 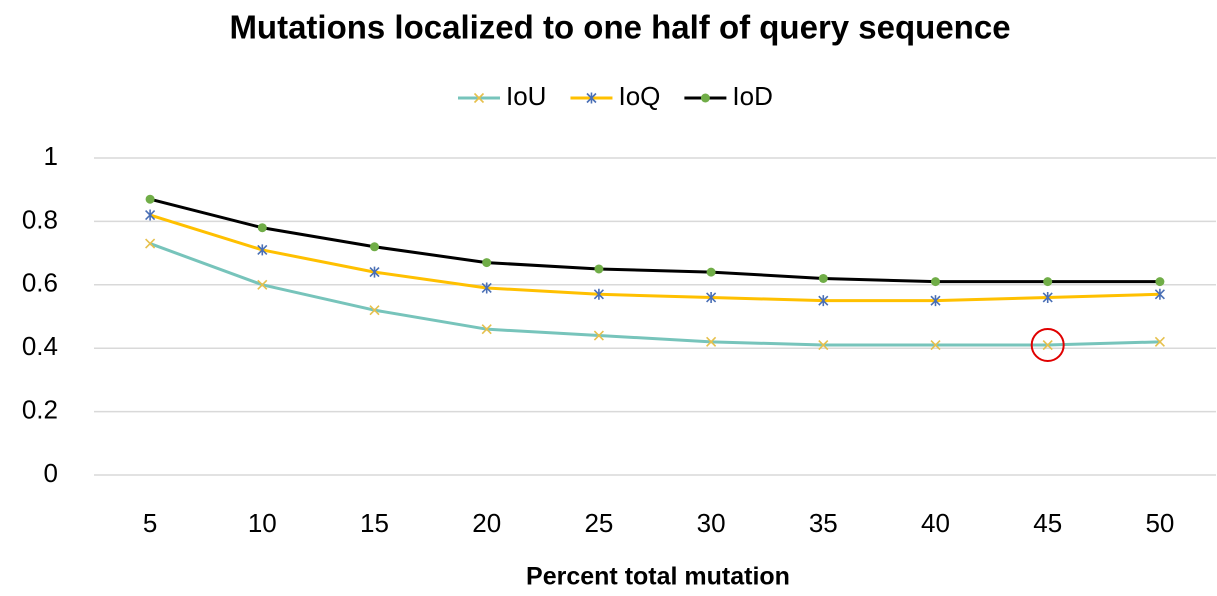 What do you see at coordinates (598, 523) in the screenshot?
I see `x-tick-label: 25` at bounding box center [598, 523].